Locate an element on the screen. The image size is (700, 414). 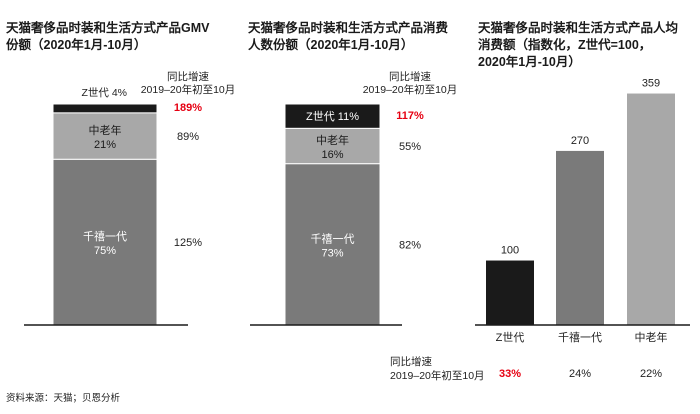
panel2-growth-1: 55% is located at coordinates (410, 147).